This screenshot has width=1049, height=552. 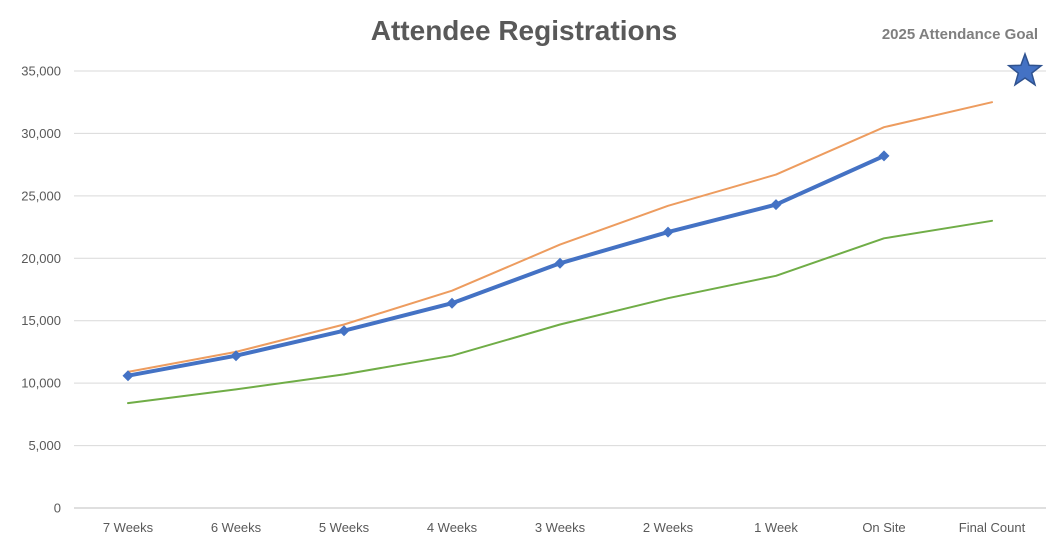 I want to click on y-tick-label: 10,000, so click(x=41, y=383).